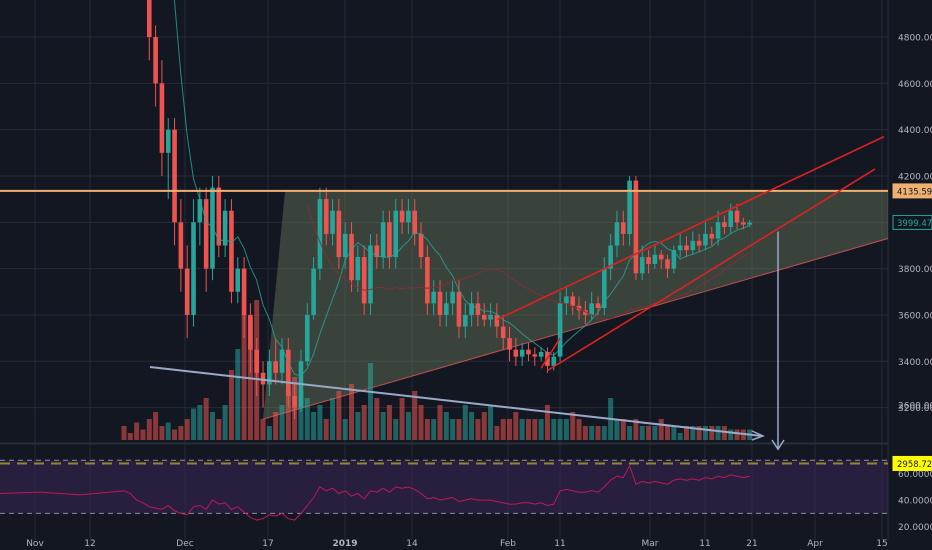 The height and width of the screenshot is (550, 932). What do you see at coordinates (184, 544) in the screenshot?
I see `time-tick-label-2: Dec` at bounding box center [184, 544].